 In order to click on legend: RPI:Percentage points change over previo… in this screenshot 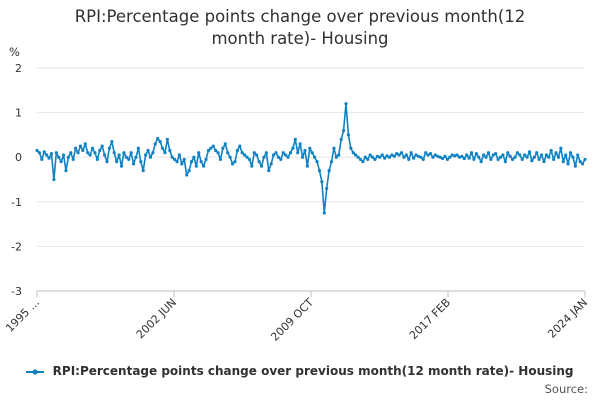, I will do `click(300, 371)`.